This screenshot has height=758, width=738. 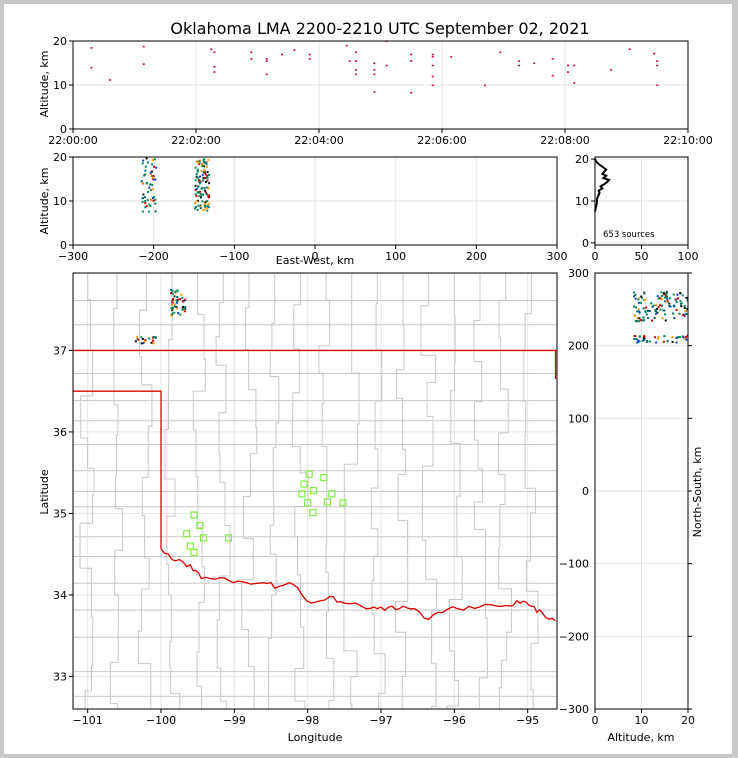 I want to click on ew-panel-ylabel: Altitude, km, so click(x=44, y=200).